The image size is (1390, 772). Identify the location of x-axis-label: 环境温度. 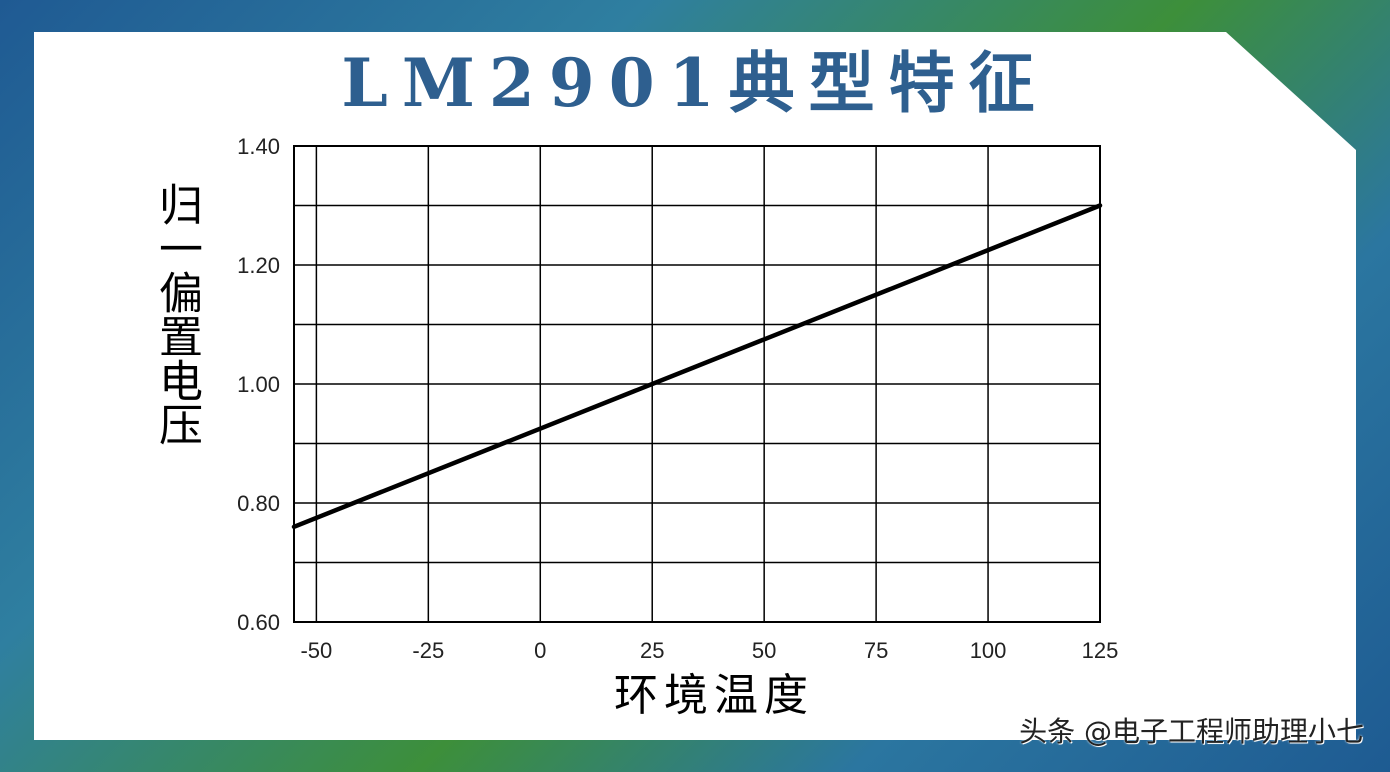
(714, 695).